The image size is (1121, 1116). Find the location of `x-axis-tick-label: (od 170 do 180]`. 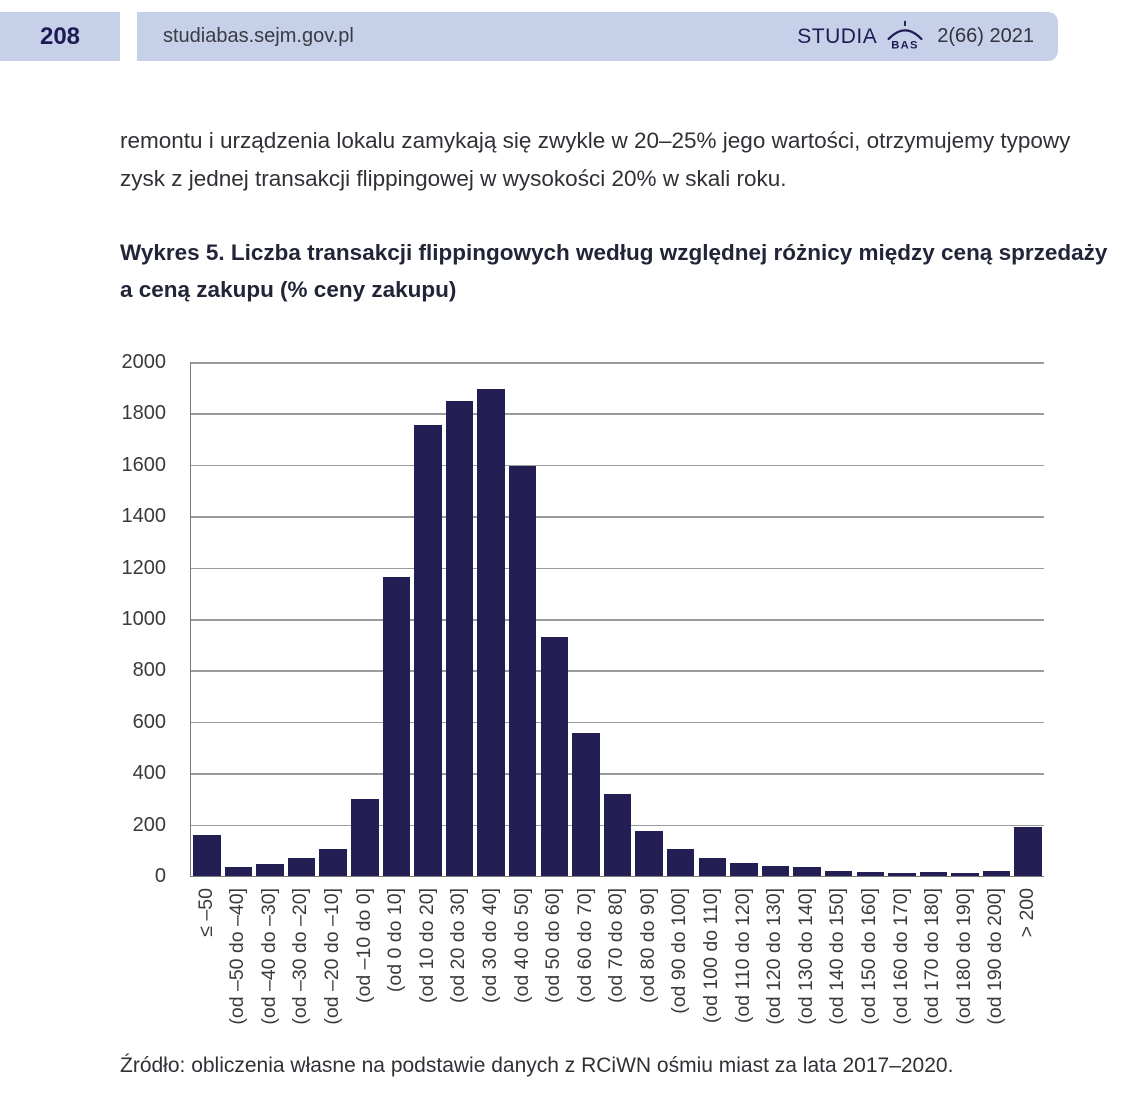

x-axis-tick-label: (od 170 do 180] is located at coordinates (932, 956).